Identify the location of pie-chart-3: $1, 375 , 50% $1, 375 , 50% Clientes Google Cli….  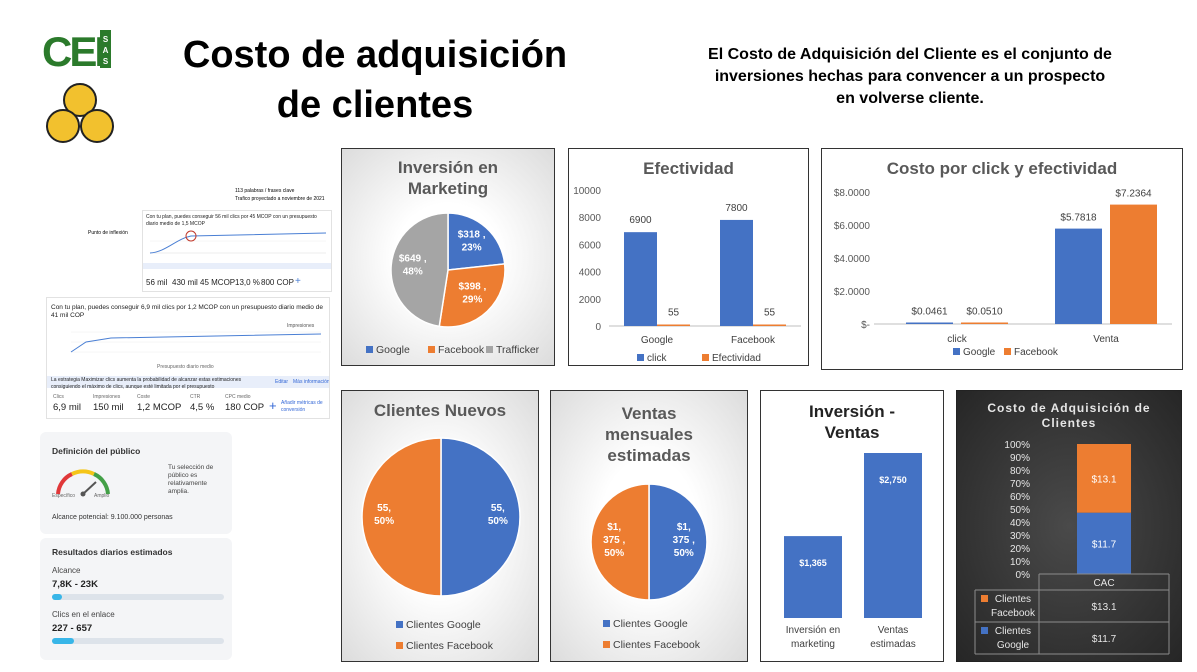
(649, 567).